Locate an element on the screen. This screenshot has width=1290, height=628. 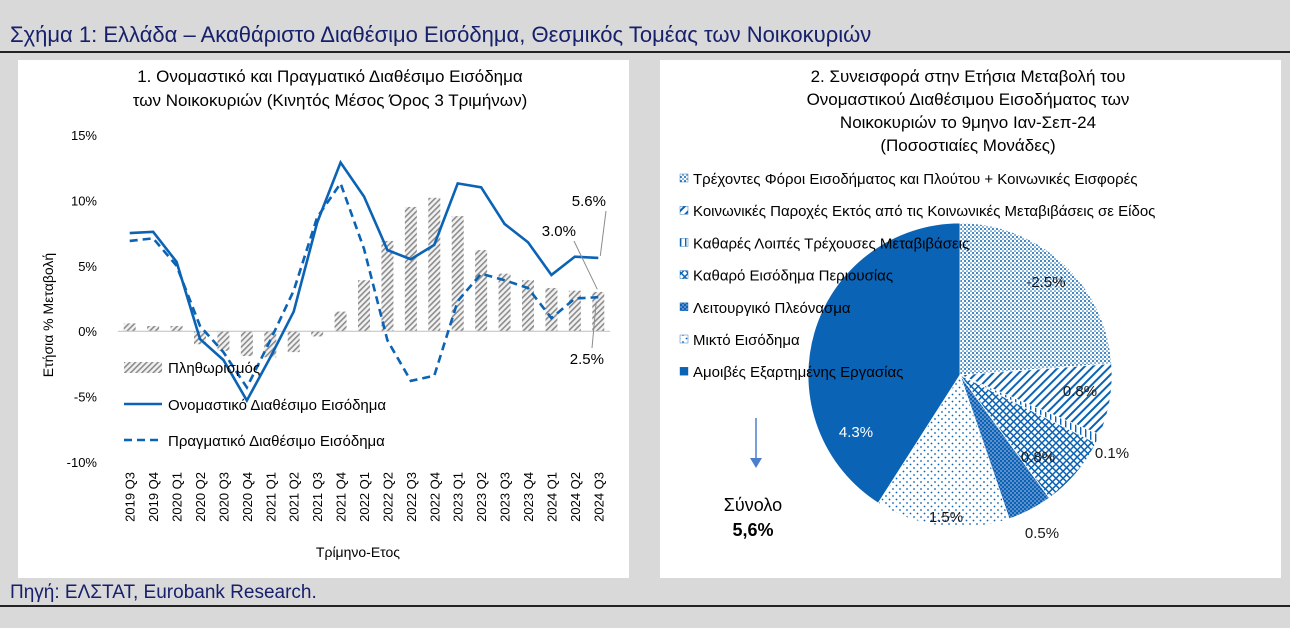
x-tick-label: 2020 Q2 is located at coordinates (200, 497).